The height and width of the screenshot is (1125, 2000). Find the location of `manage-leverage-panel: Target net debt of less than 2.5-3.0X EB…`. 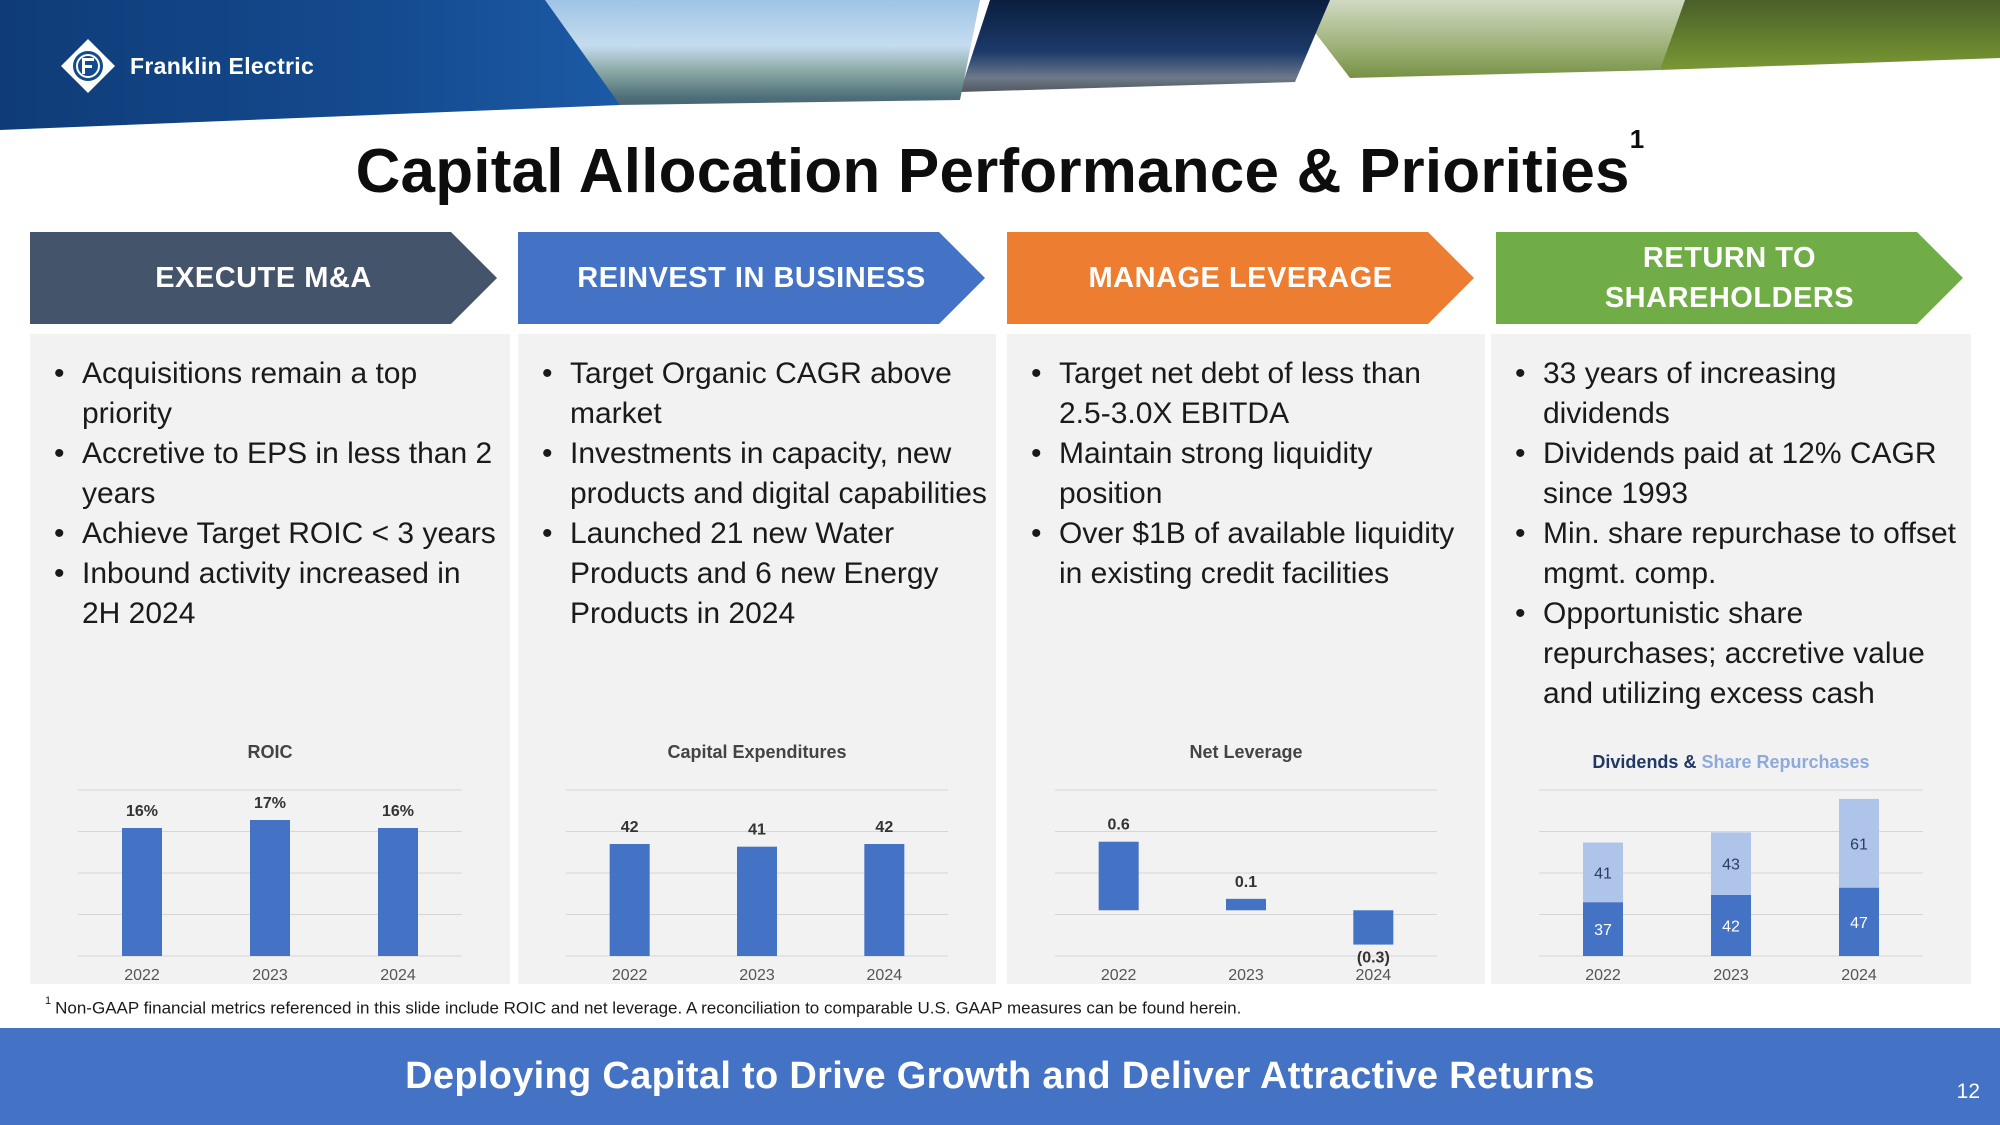

manage-leverage-panel: Target net debt of less than 2.5-3.0X EB… is located at coordinates (1246, 659).